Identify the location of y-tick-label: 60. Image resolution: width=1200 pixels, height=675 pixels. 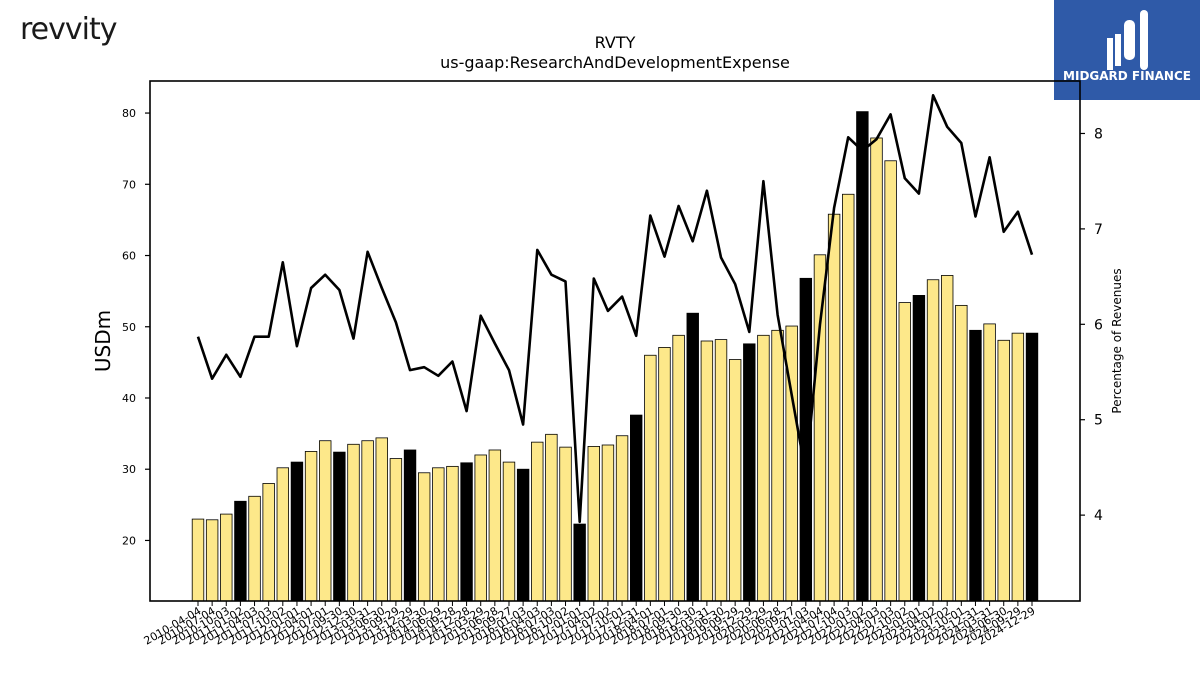
(129, 256).